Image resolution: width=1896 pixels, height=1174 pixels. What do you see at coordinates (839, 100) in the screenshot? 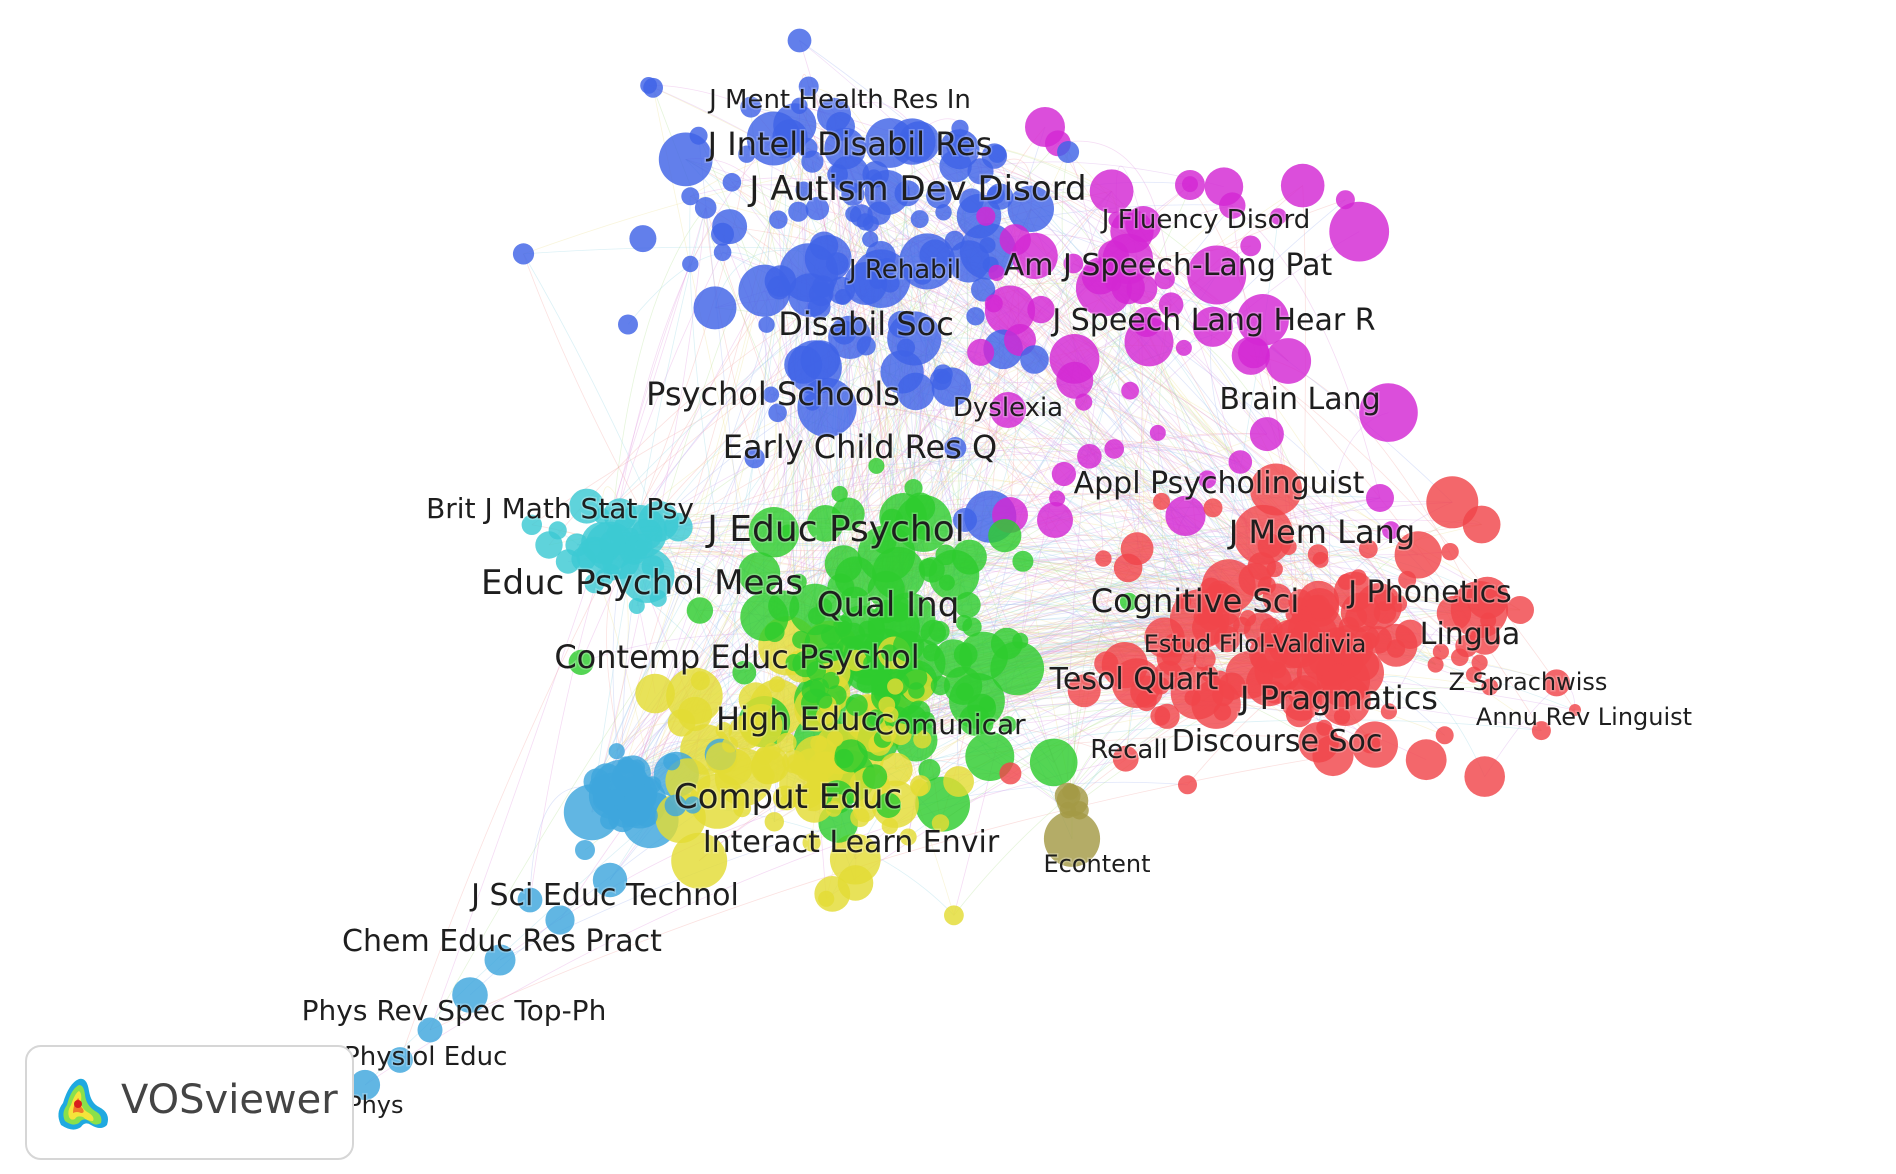
I see `journal-label: J Ment Health Res In` at bounding box center [839, 100].